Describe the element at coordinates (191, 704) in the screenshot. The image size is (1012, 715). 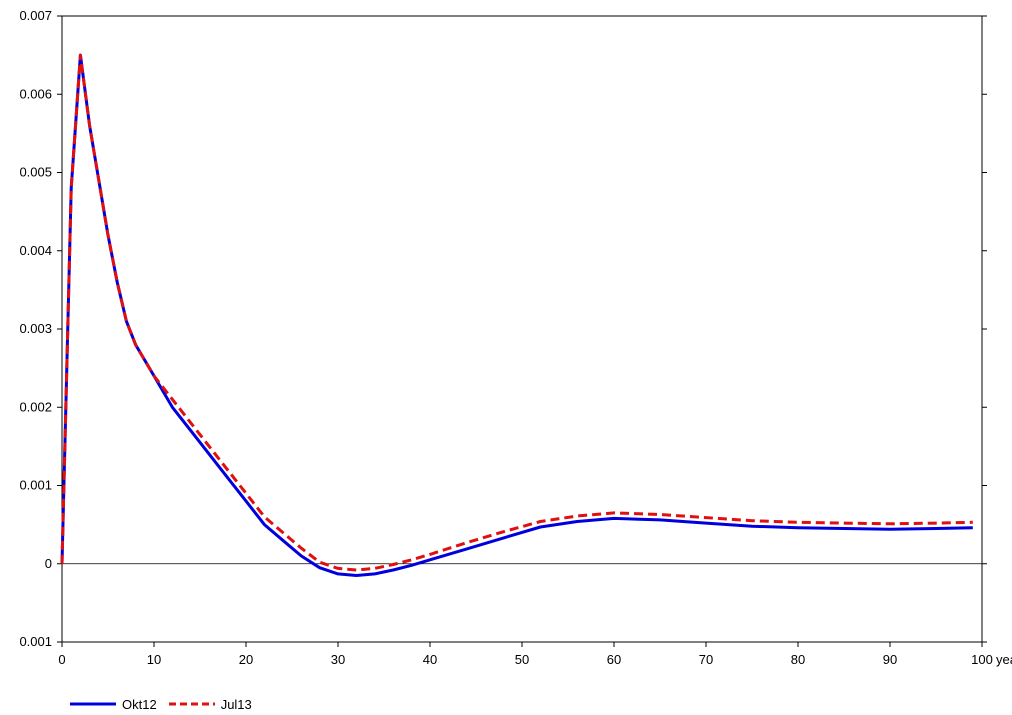
I see `legend-swatch-jul13` at that location.